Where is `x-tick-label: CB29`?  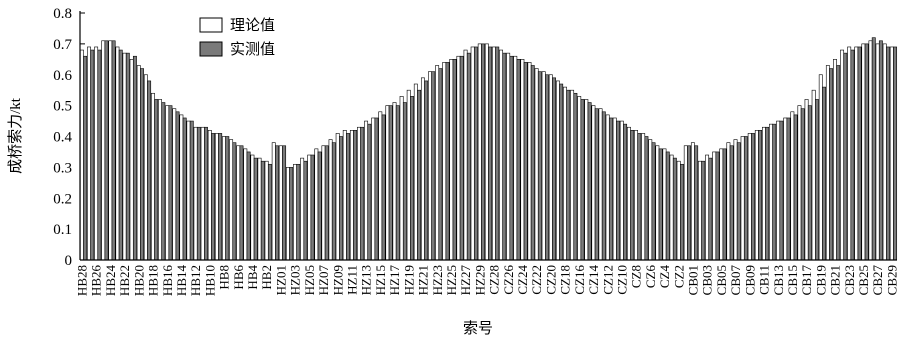 x-tick-label: CB29 is located at coordinates (891, 280).